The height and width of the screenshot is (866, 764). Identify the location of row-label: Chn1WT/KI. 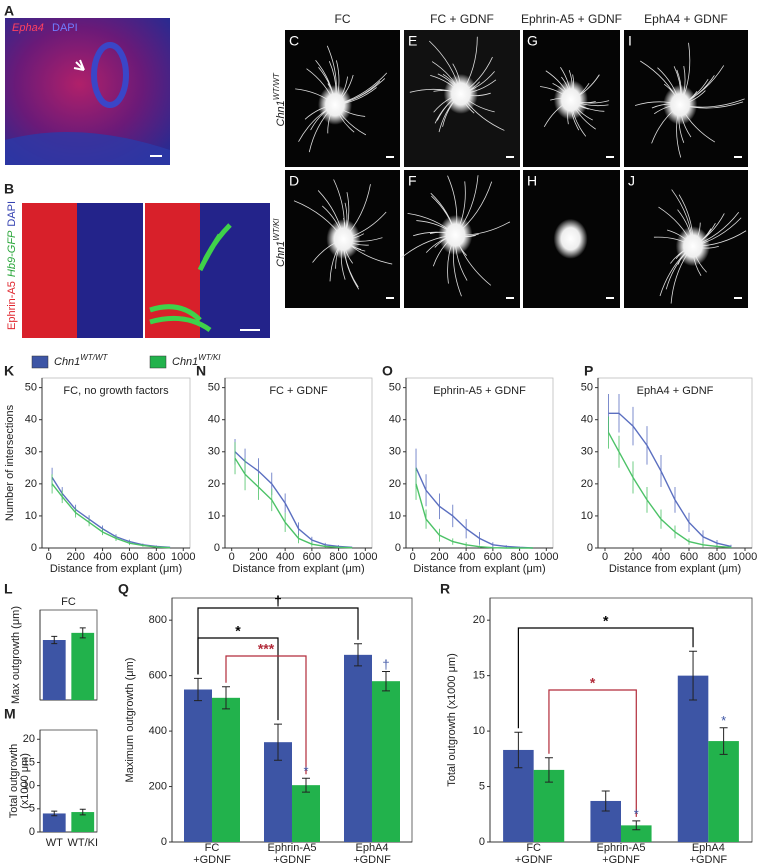
(279, 242).